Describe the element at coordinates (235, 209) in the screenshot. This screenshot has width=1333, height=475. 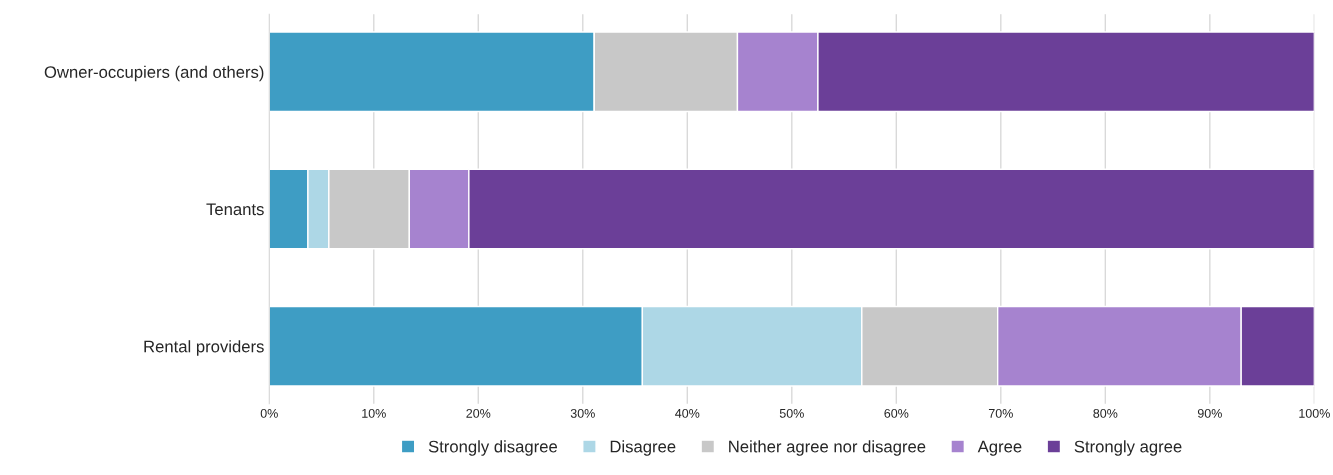
I see `y-tick-label: Tenants` at that location.